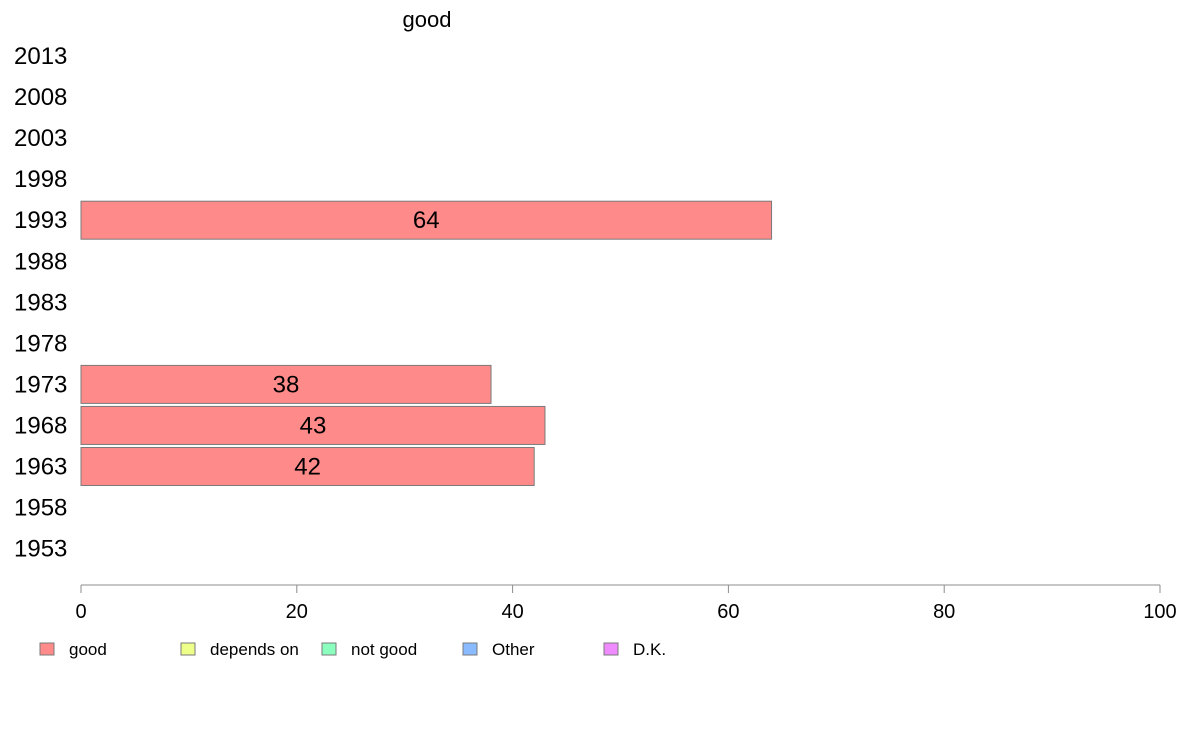 The width and height of the screenshot is (1188, 736). What do you see at coordinates (40, 97) in the screenshot?
I see `category-label-2008: 2008` at bounding box center [40, 97].